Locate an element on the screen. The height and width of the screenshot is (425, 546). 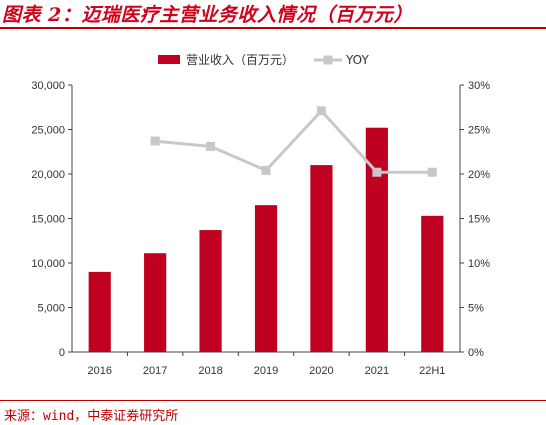
right-tick-label: 15% is located at coordinates (479, 220).